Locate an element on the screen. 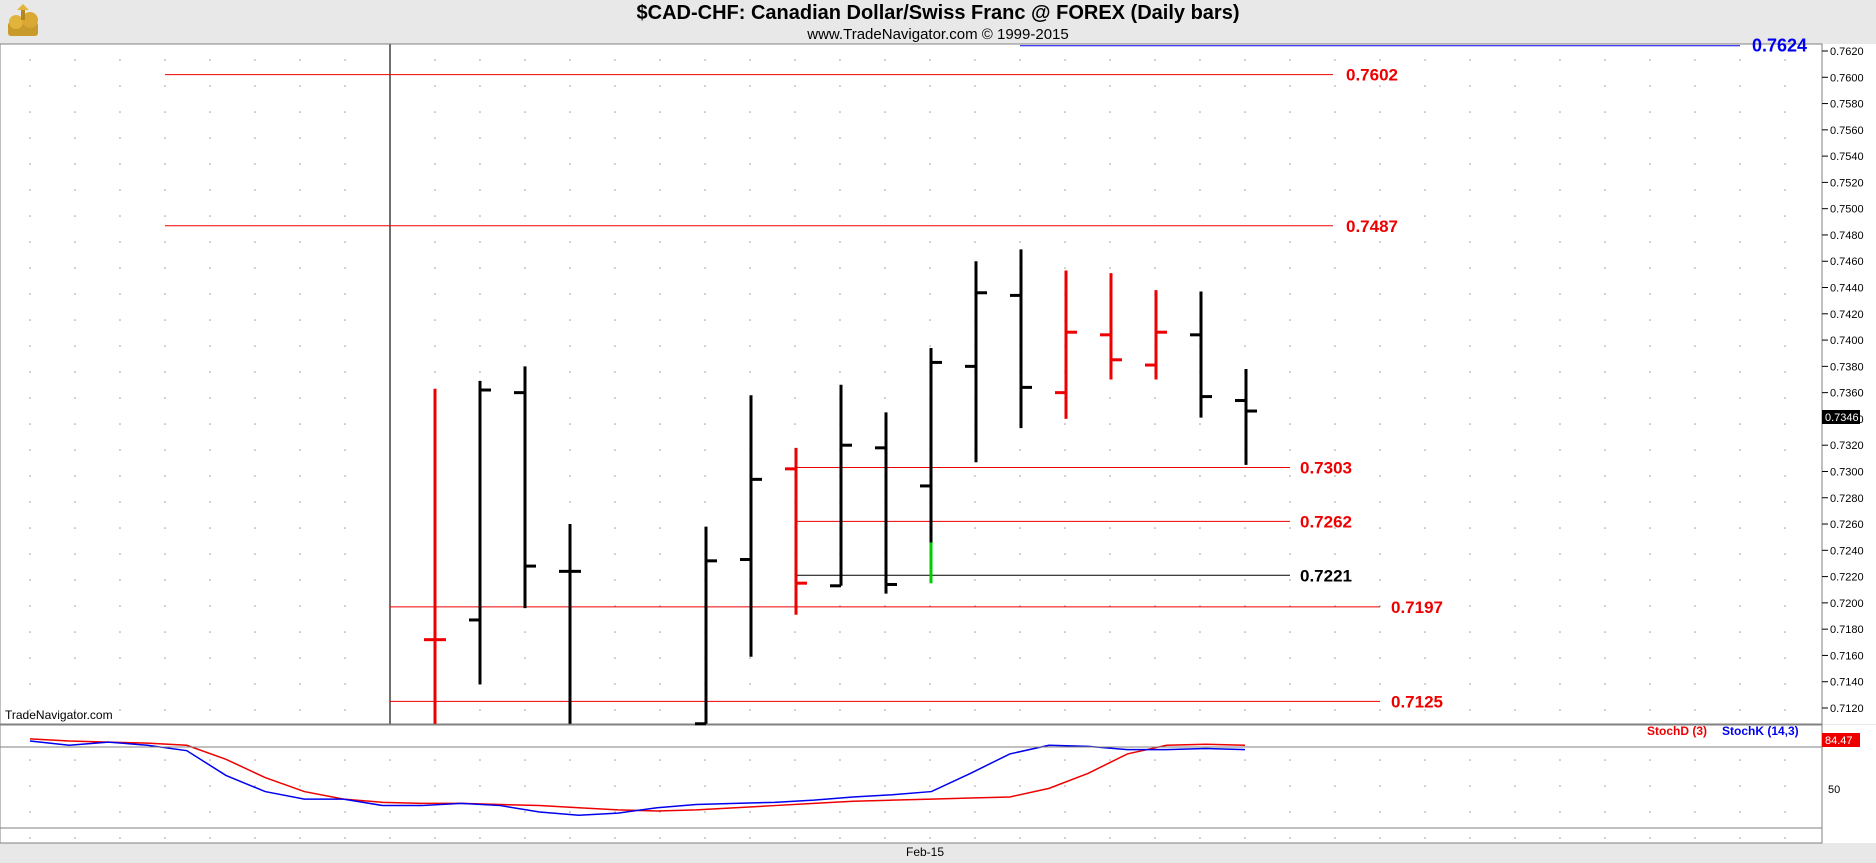 The height and width of the screenshot is (863, 1876). price-tick-label: 0.7540 is located at coordinates (1847, 157).